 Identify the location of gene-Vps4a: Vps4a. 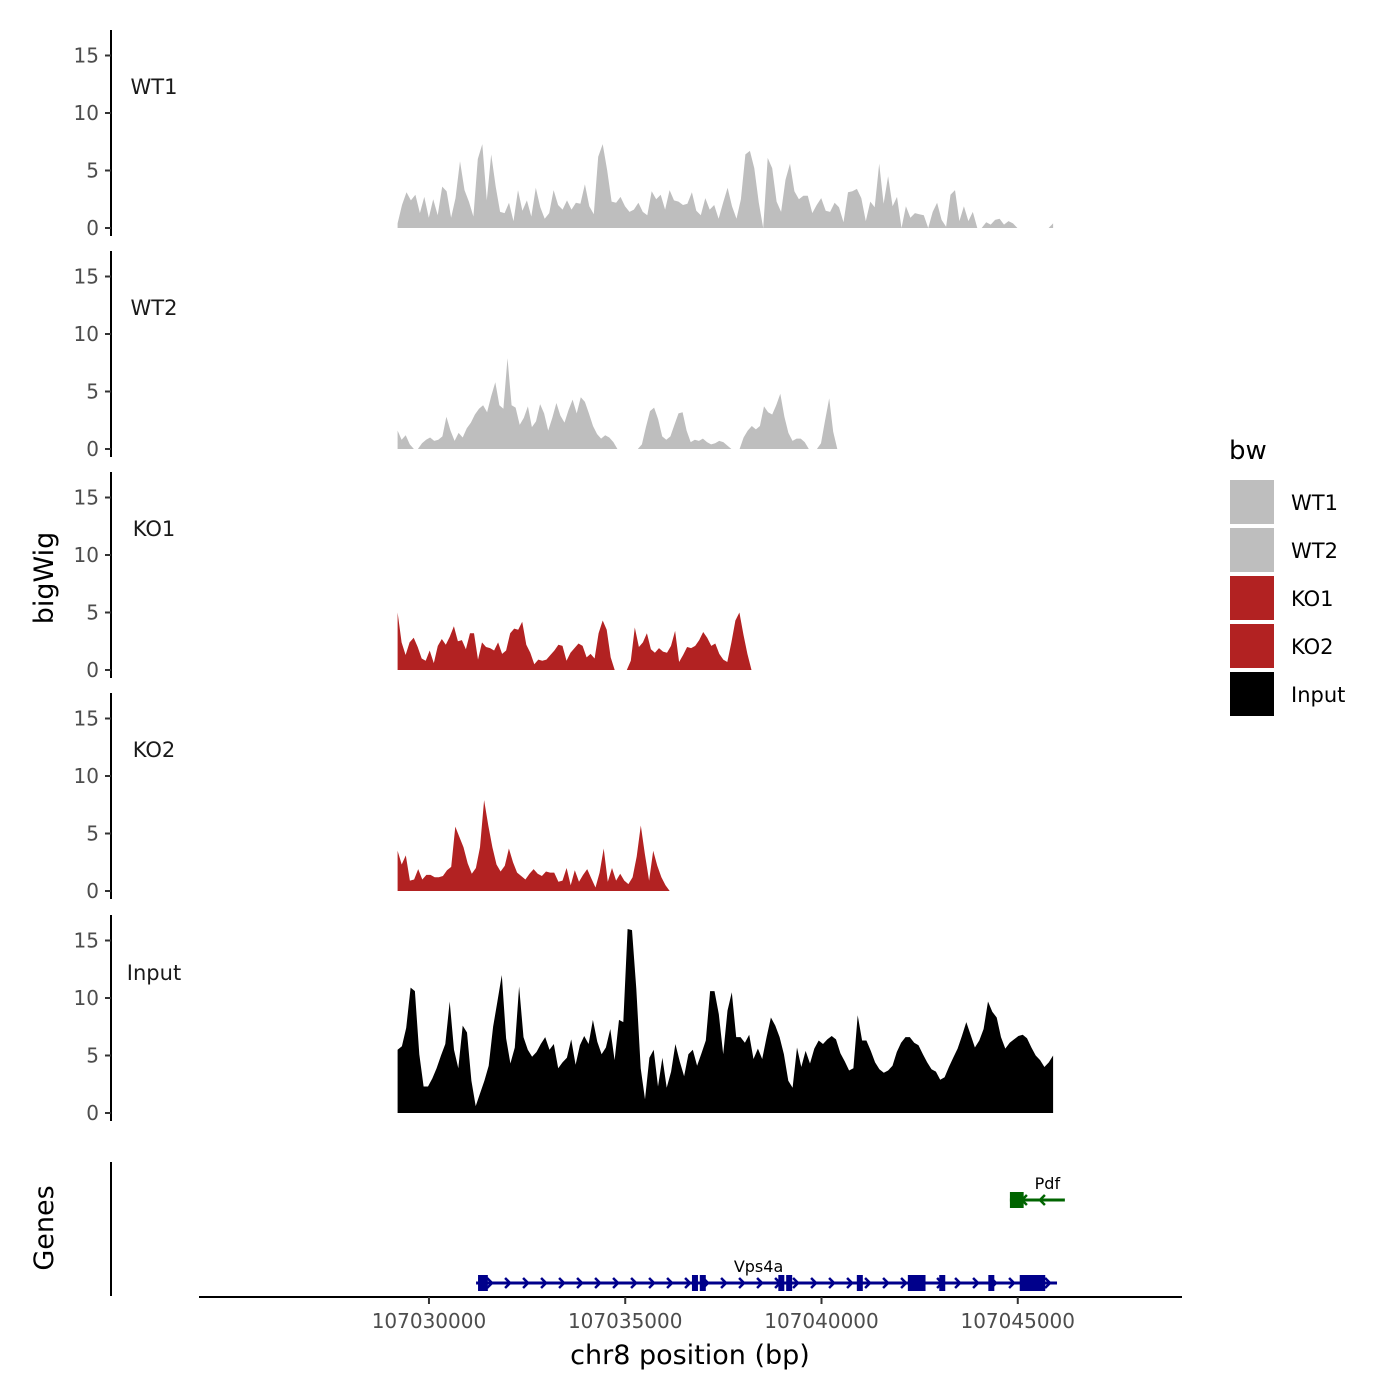
(767, 1274).